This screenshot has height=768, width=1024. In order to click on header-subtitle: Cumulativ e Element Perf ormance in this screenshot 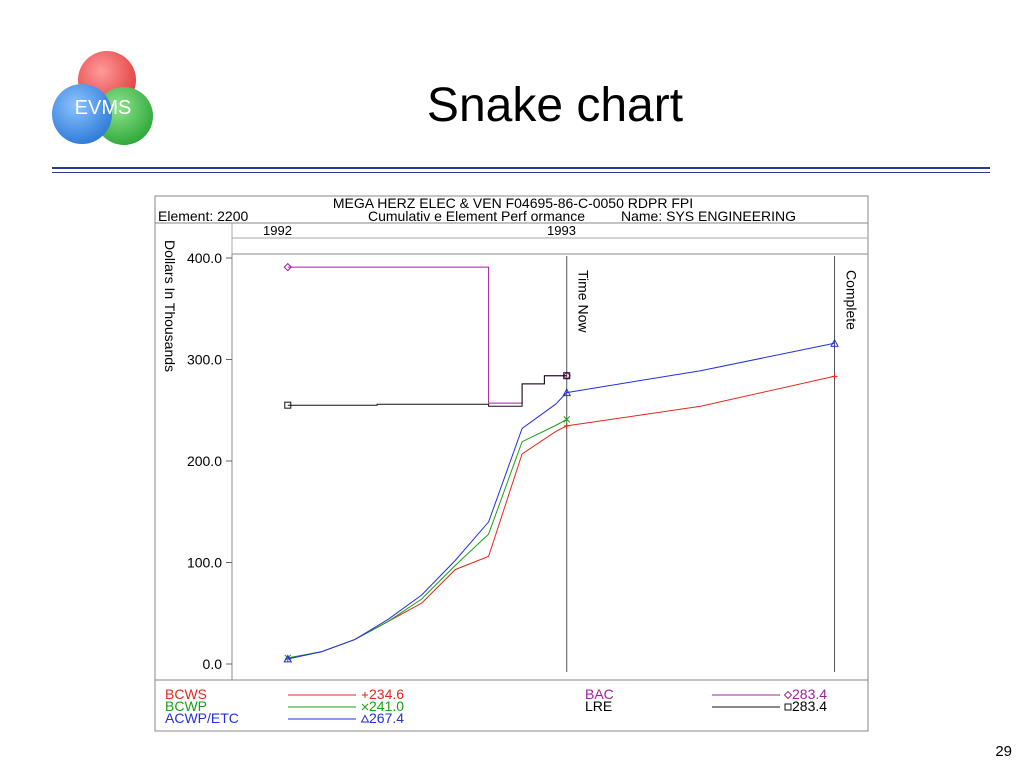, I will do `click(476, 216)`.